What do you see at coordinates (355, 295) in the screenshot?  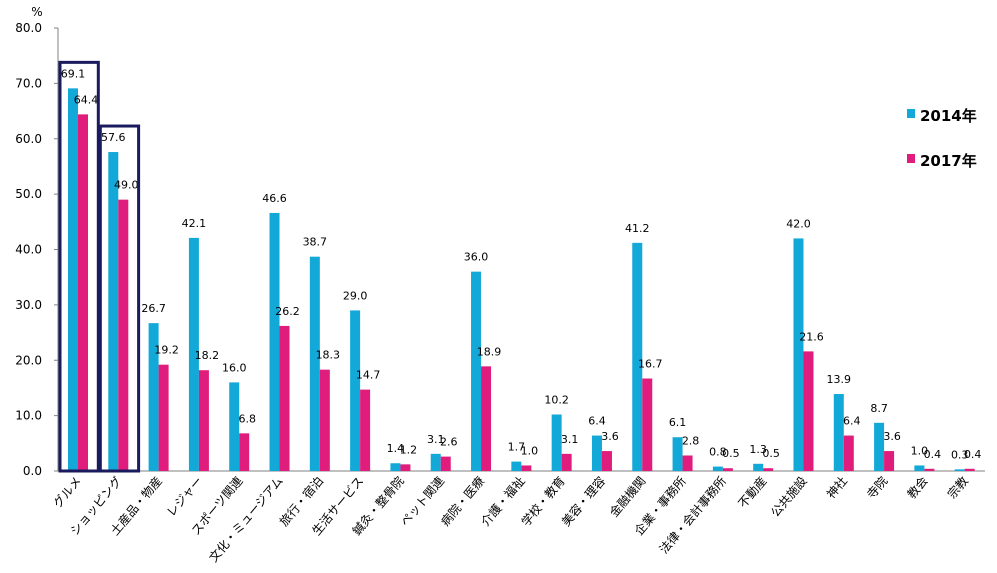 I see `data-label-2014: 29.0` at bounding box center [355, 295].